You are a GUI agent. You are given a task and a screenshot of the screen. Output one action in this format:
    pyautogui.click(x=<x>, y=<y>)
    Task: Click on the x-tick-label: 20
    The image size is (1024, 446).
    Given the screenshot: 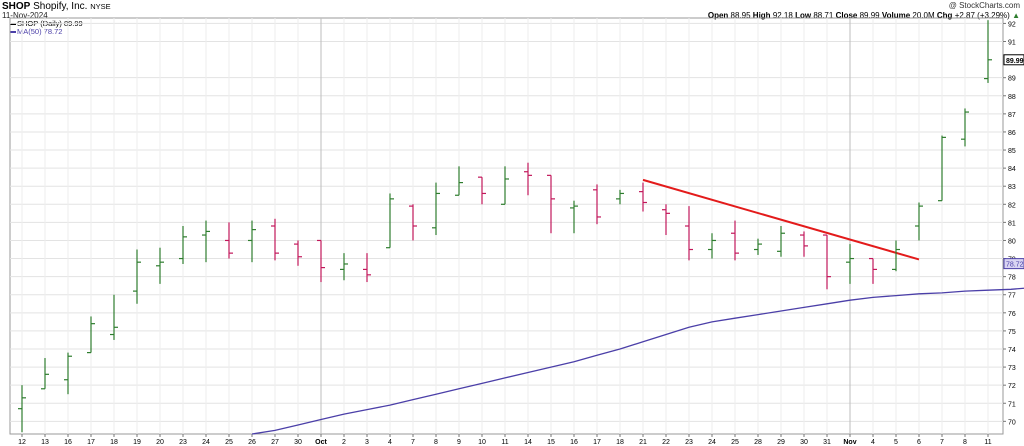 What is the action you would take?
    pyautogui.click(x=160, y=442)
    